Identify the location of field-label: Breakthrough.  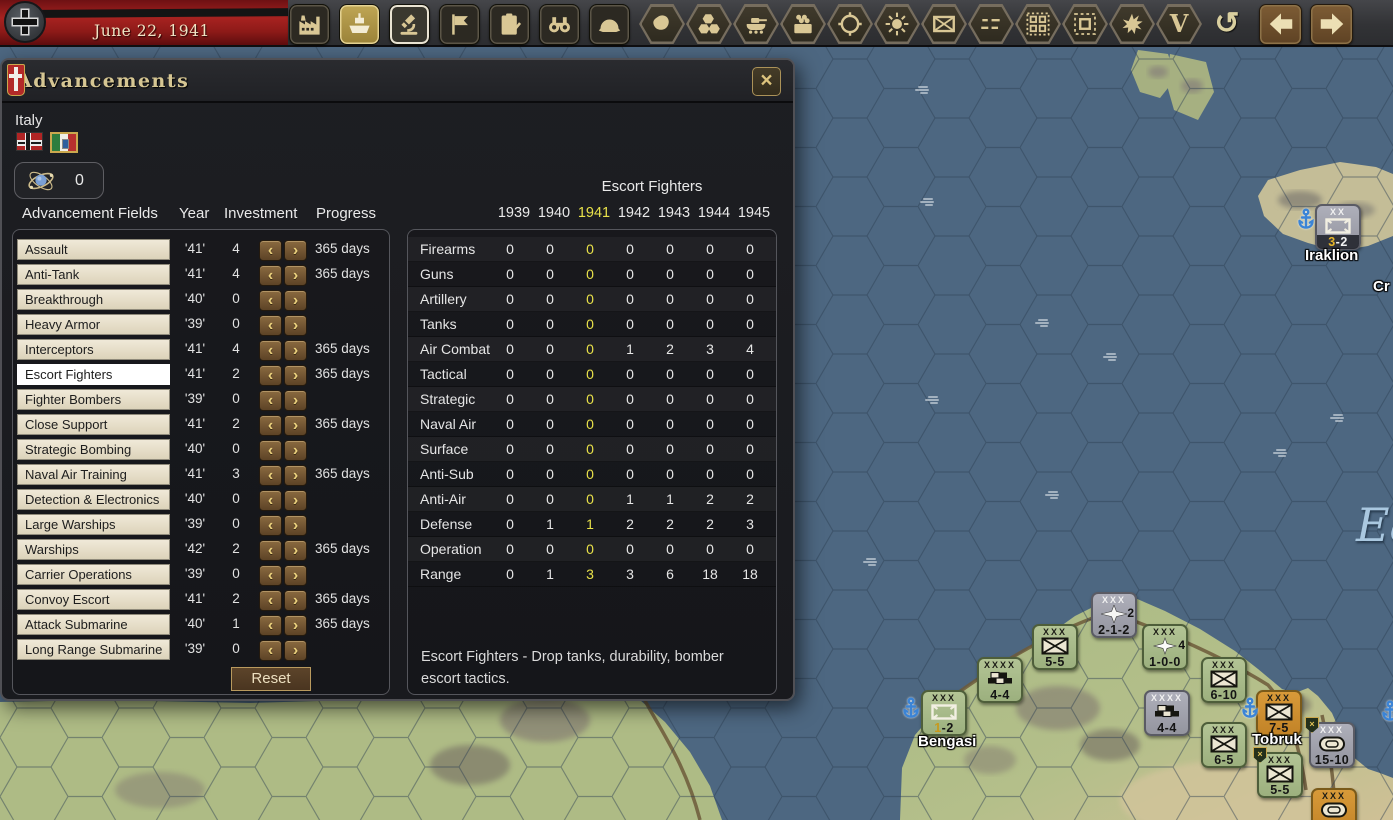
(93, 299).